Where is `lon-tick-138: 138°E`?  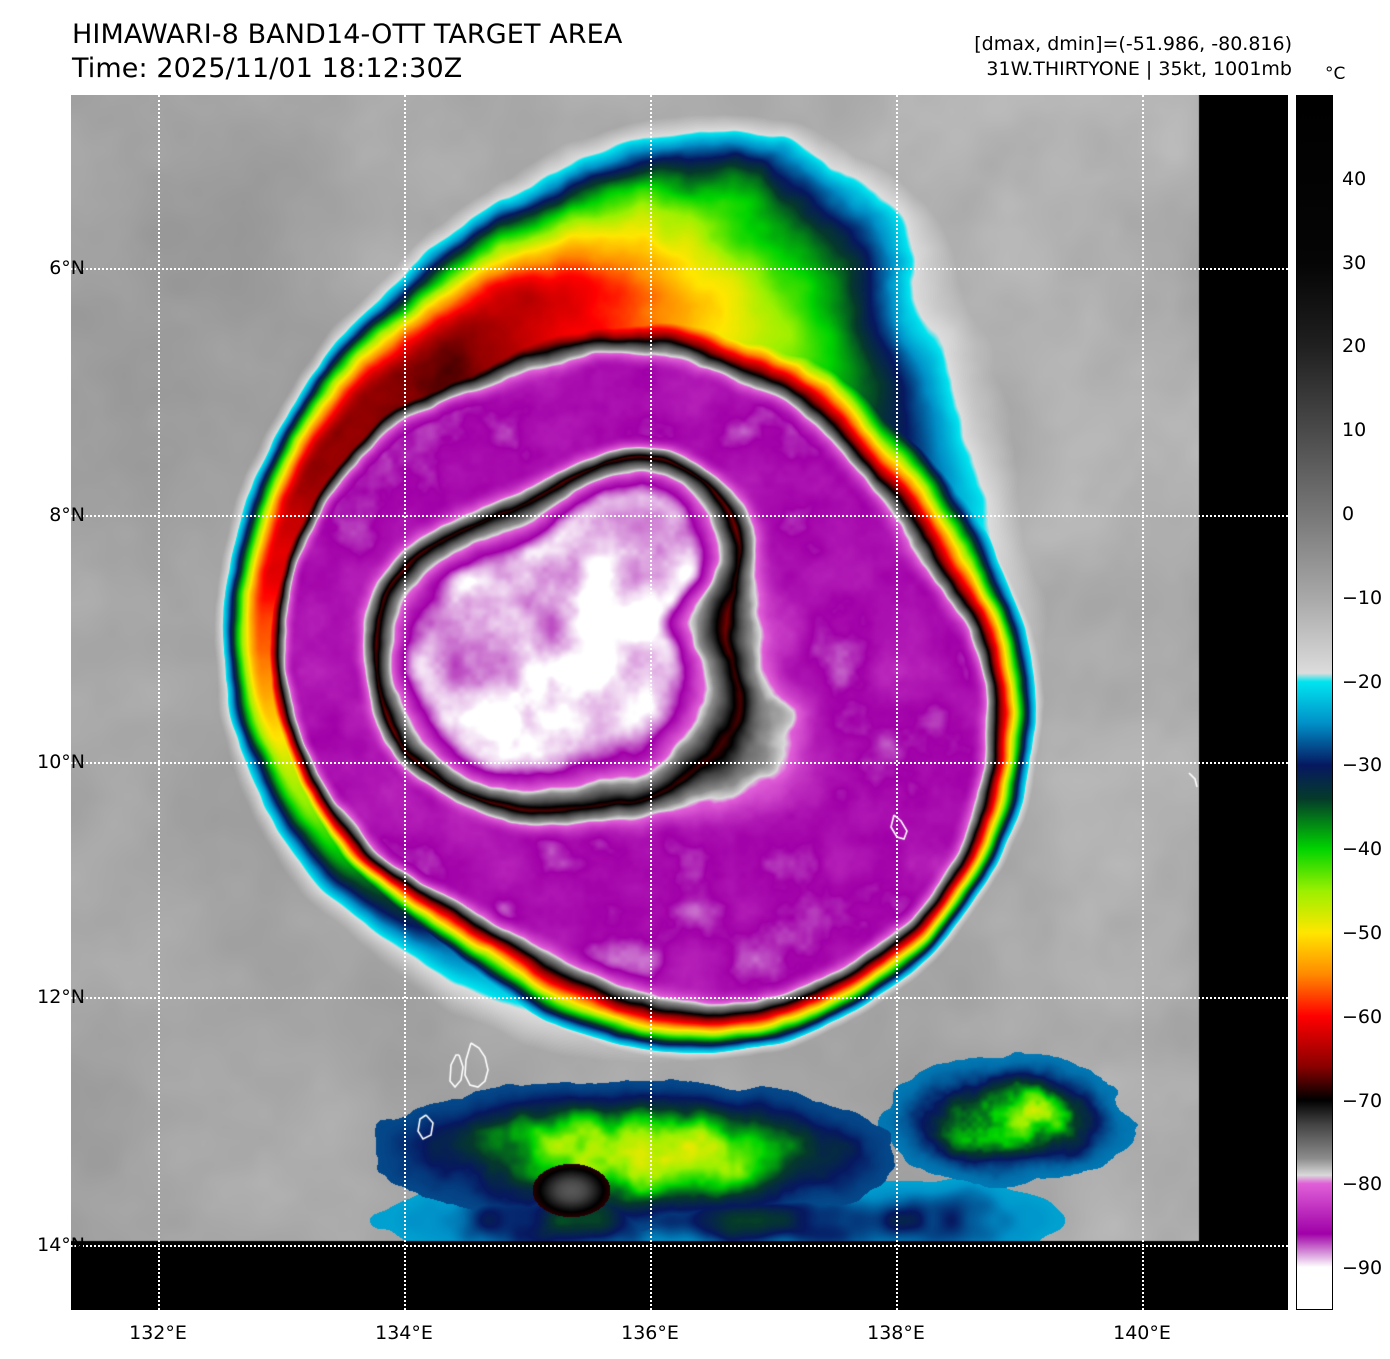 lon-tick-138: 138°E is located at coordinates (896, 1333).